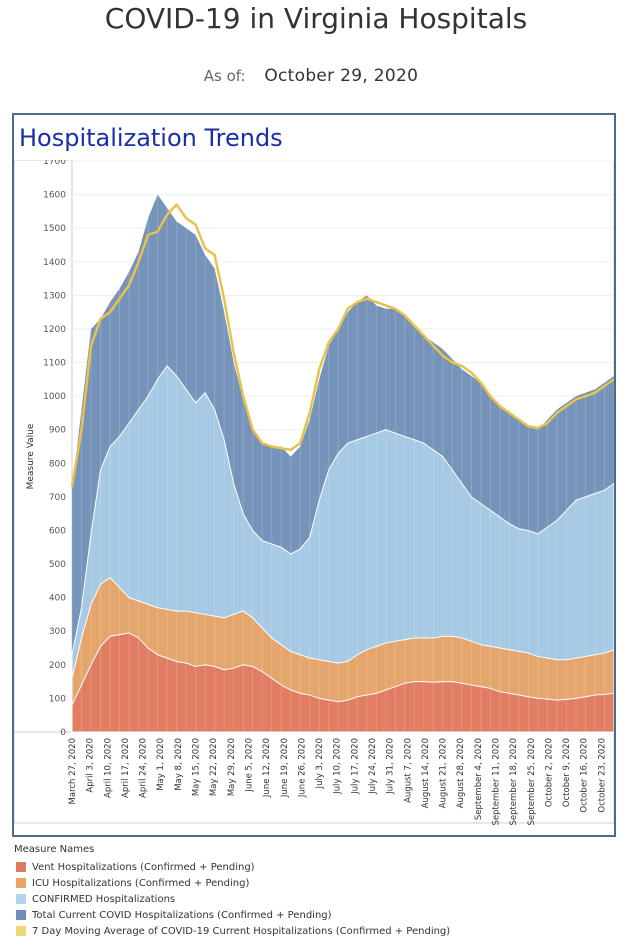  Describe the element at coordinates (197, 767) in the screenshot. I see `x-tick-label: May 15, 2020` at that location.